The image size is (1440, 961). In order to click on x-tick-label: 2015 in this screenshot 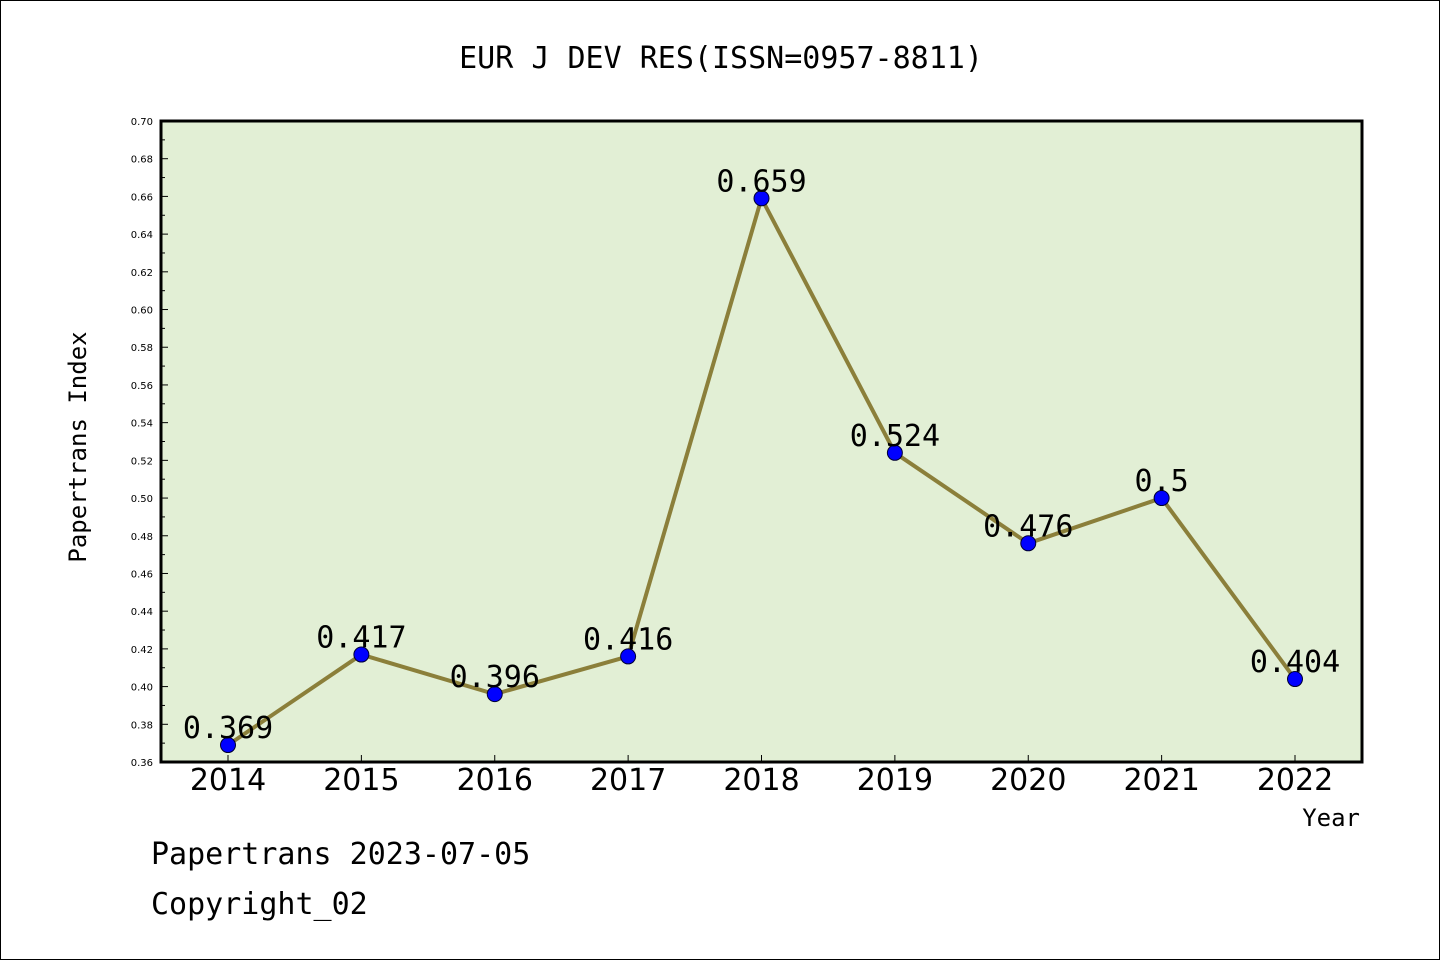, I will do `click(361, 780)`.